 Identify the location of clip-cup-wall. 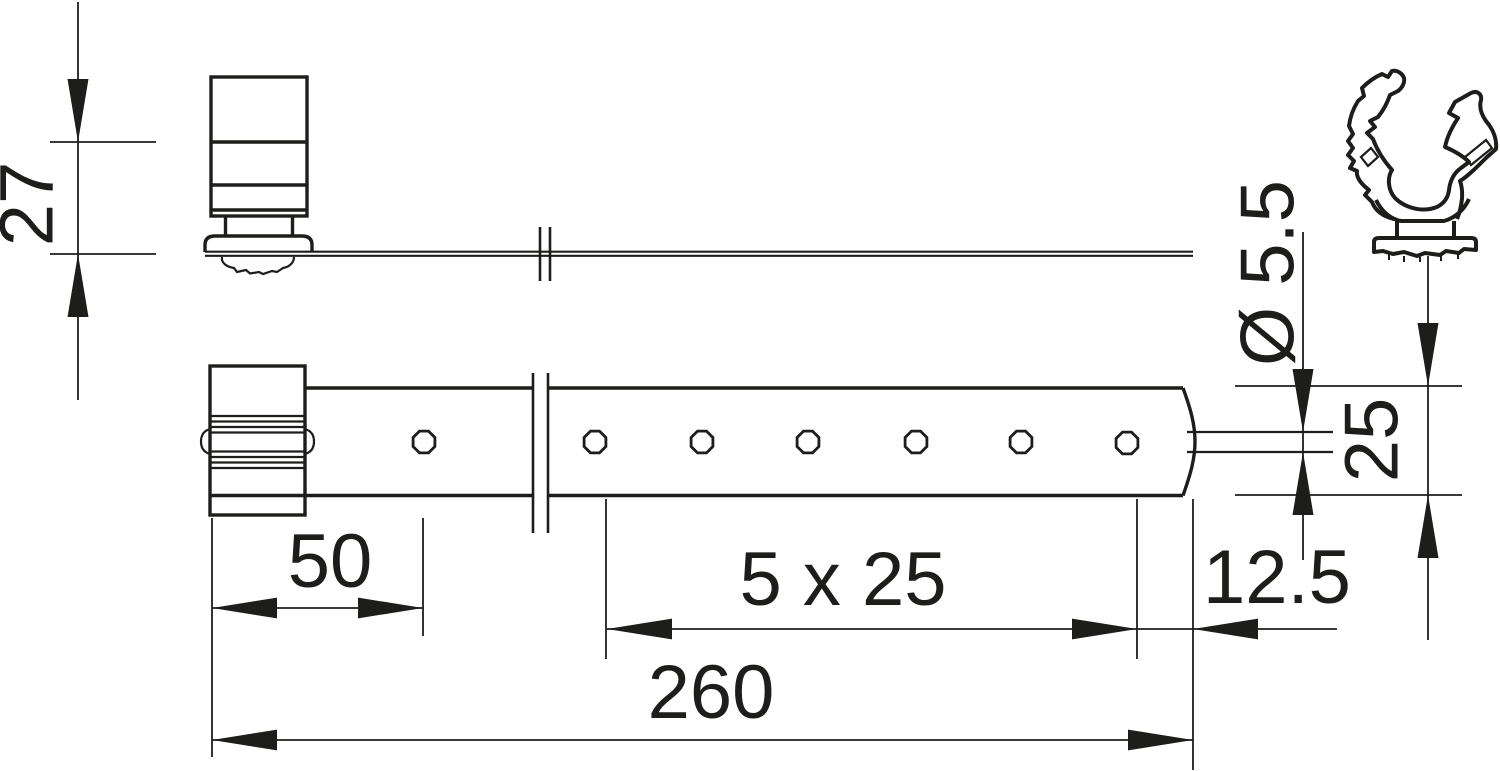
(1422, 210).